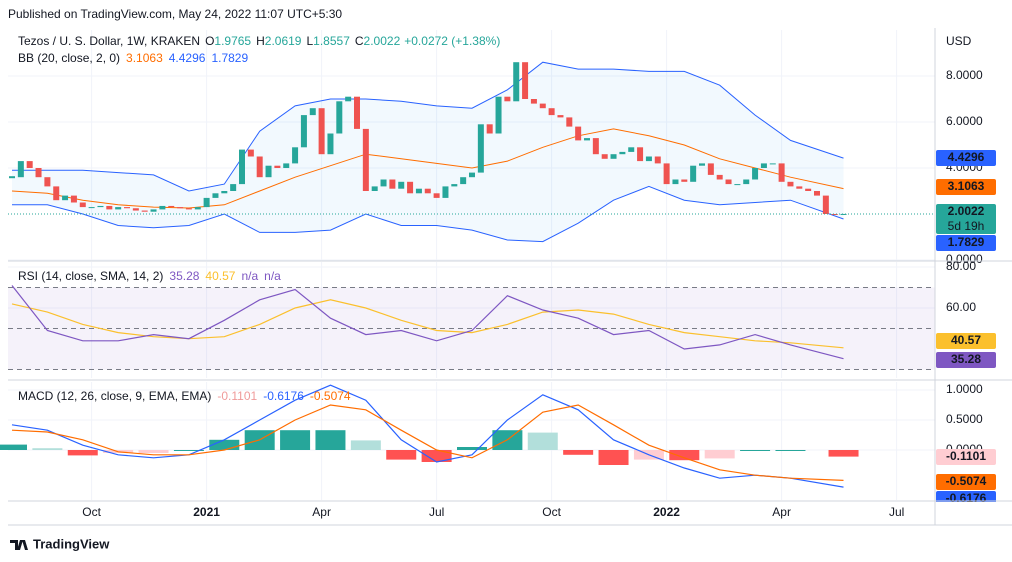  I want to click on legend-item: C, so click(359, 41).